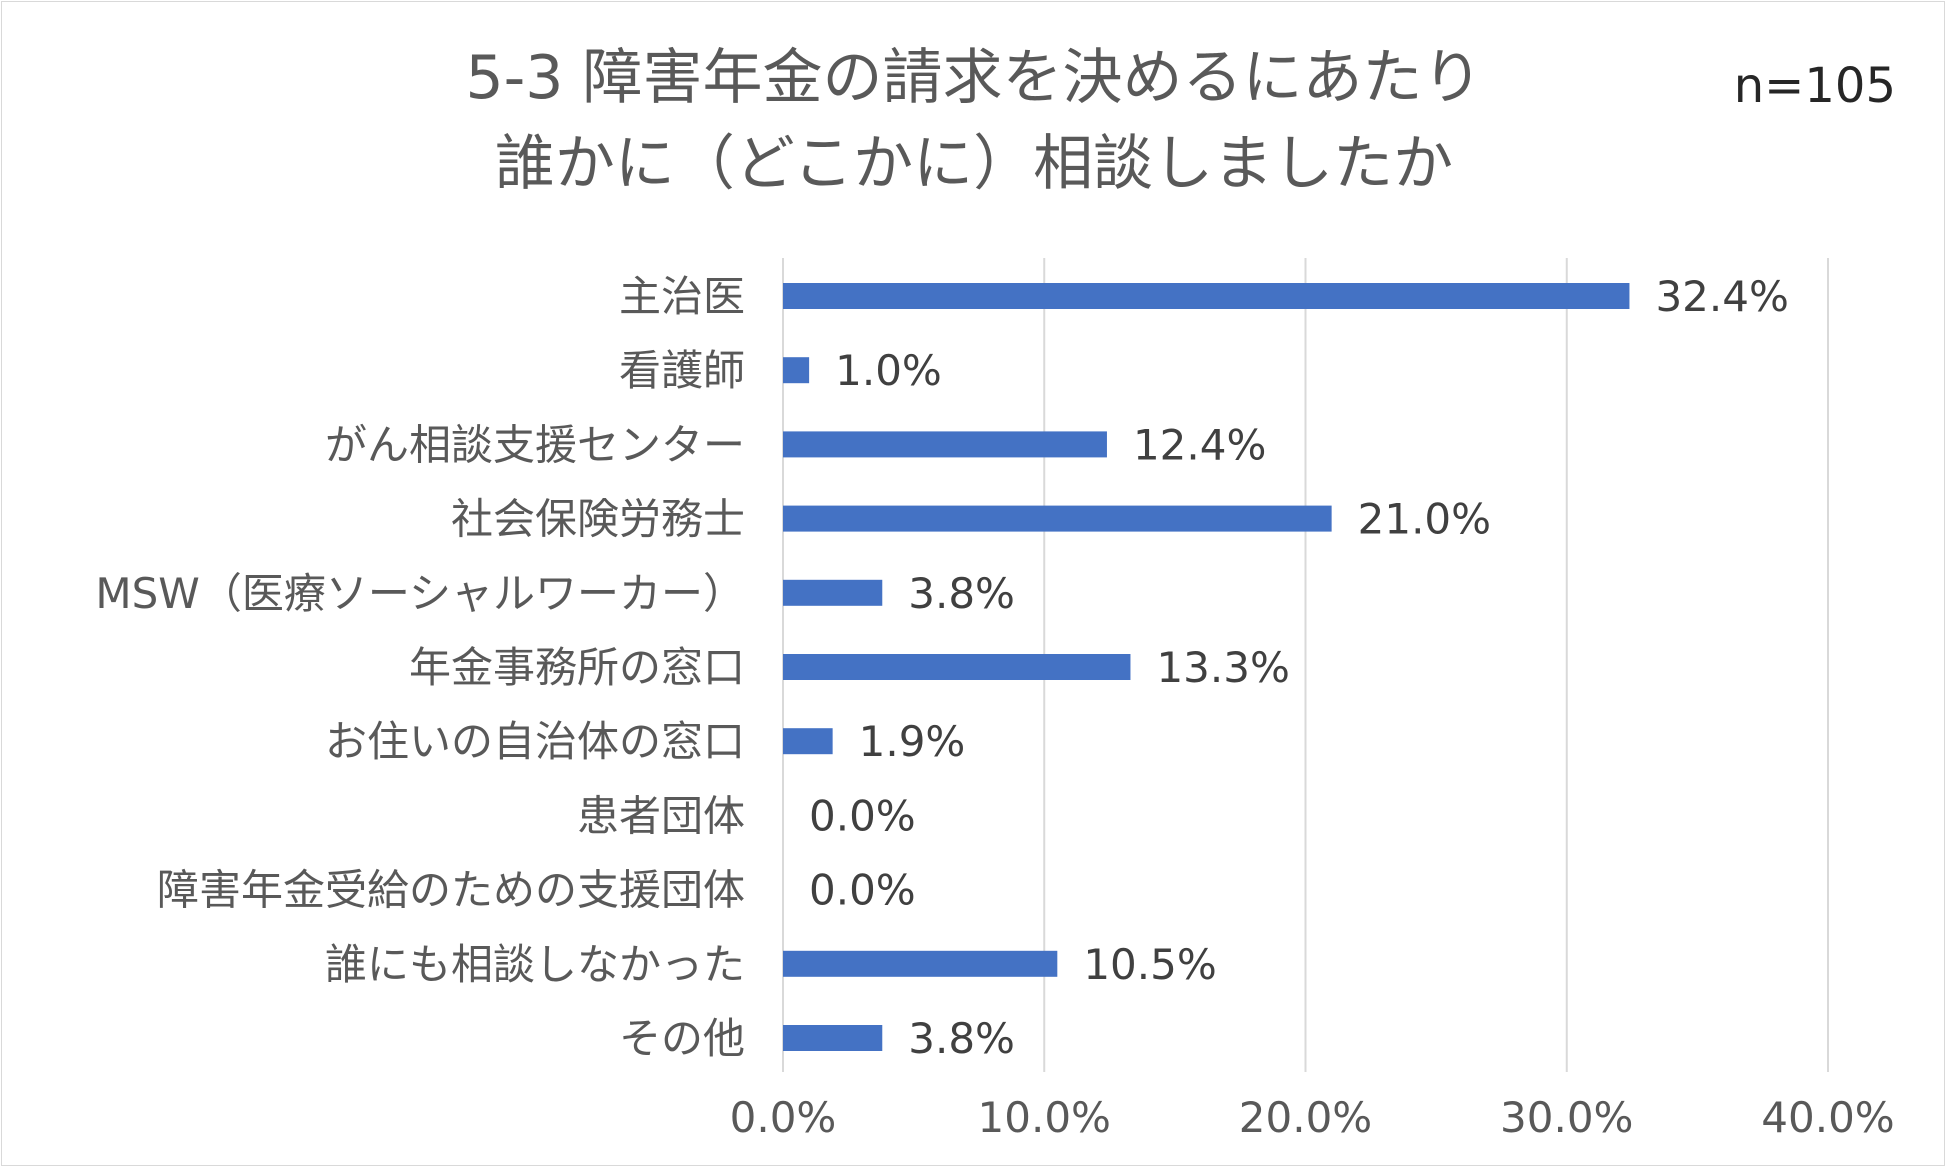 This screenshot has width=1948, height=1169. What do you see at coordinates (535, 964) in the screenshot?
I see `category-label-9: 誰にも相談しなかった` at bounding box center [535, 964].